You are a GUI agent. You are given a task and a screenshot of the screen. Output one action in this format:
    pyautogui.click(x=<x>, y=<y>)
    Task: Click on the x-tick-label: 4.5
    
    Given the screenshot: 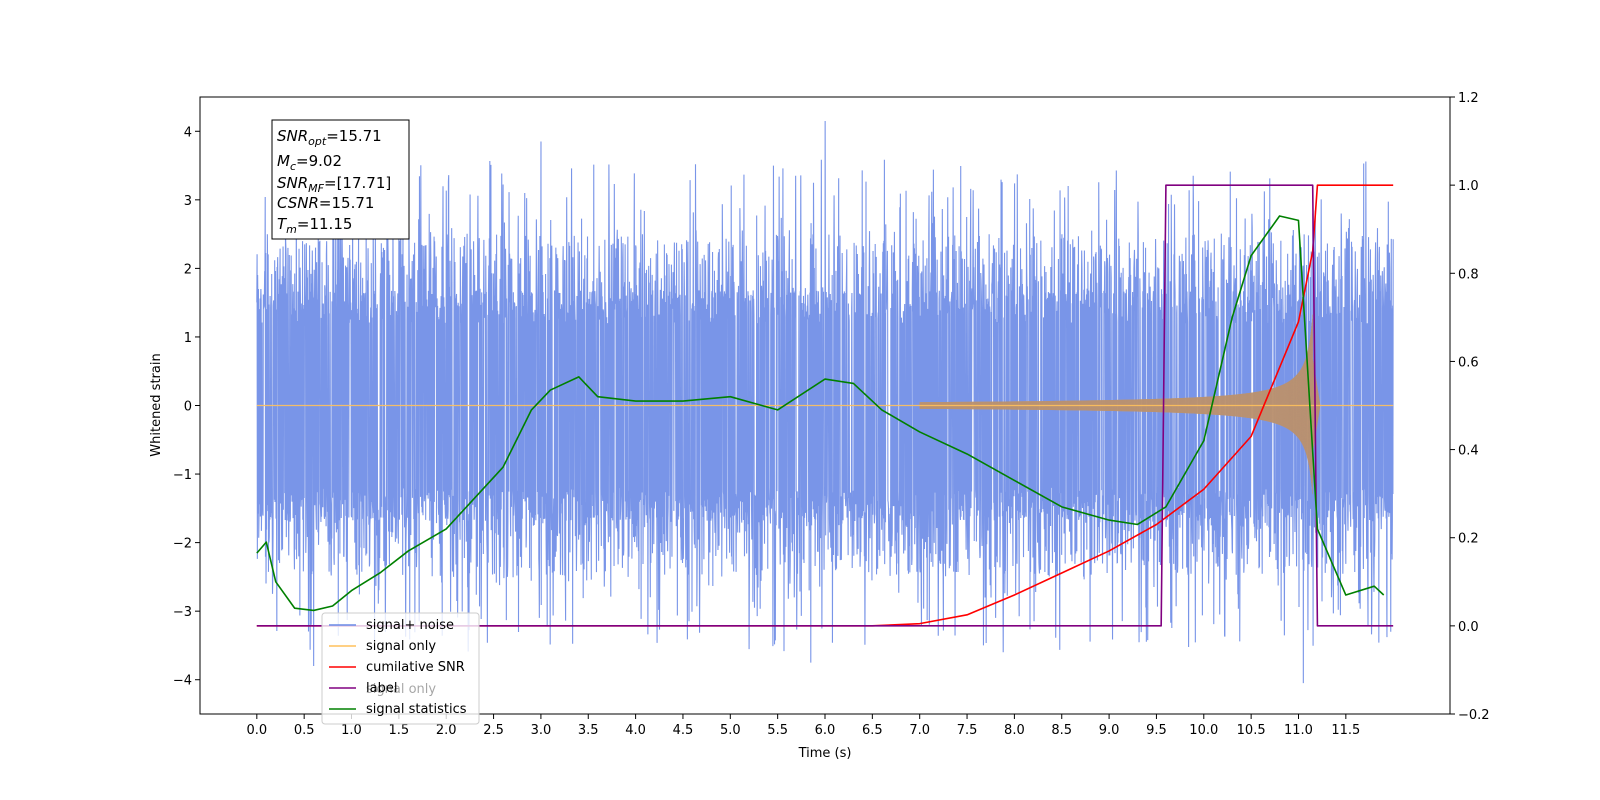 What is the action you would take?
    pyautogui.click(x=683, y=730)
    